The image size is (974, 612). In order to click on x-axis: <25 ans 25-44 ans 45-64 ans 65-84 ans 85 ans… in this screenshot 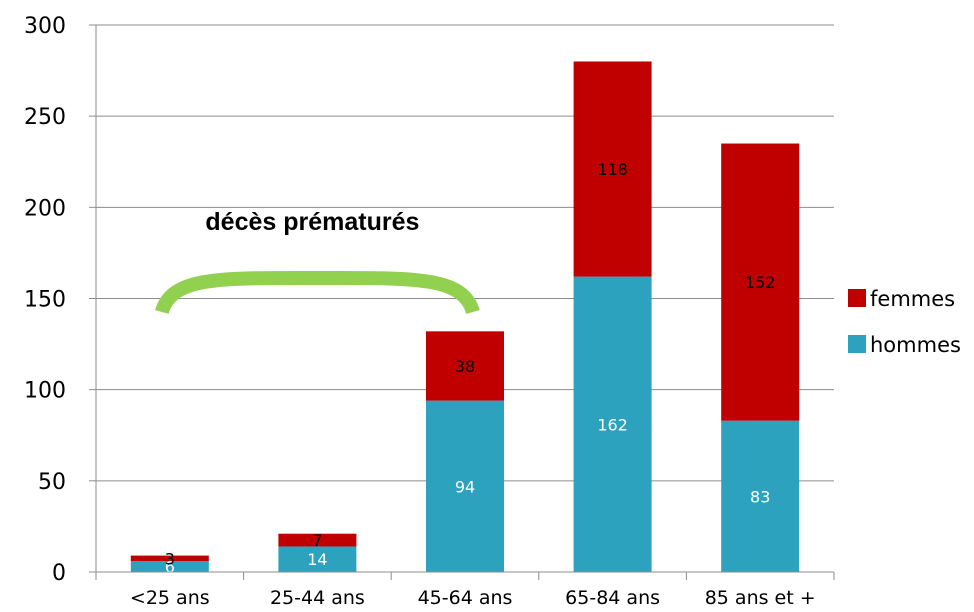, I will do `click(465, 590)`.